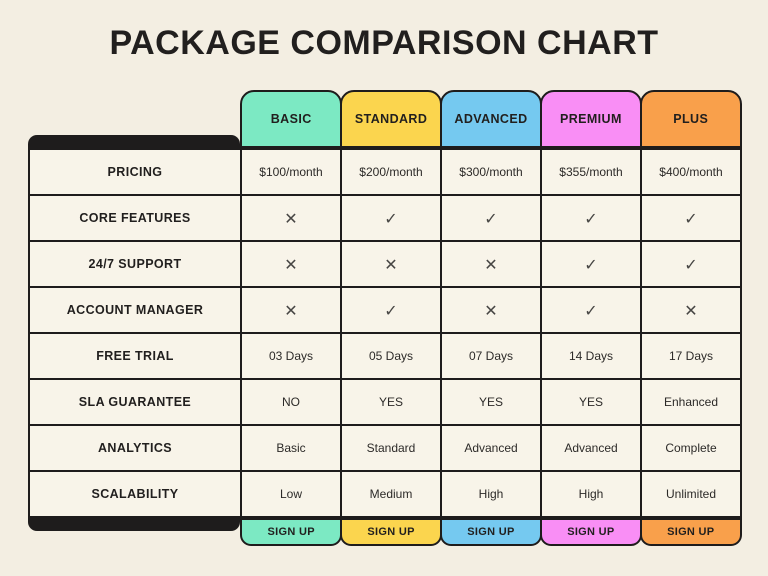  I want to click on cell-pricing-premium: $355/month, so click(590, 172).